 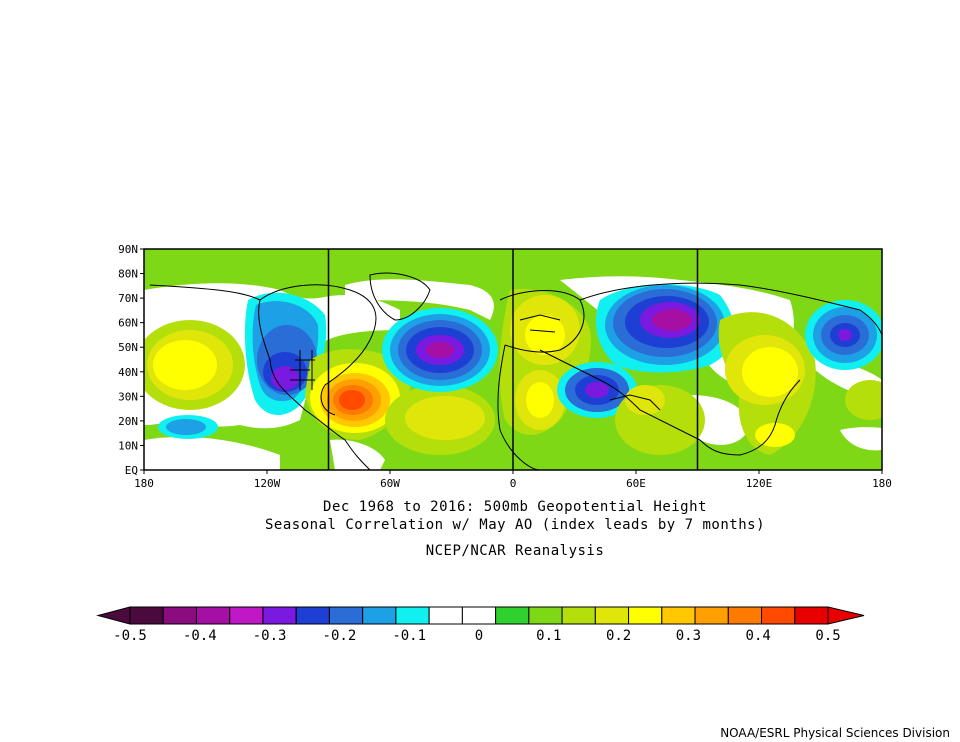 What do you see at coordinates (131, 360) in the screenshot?
I see `latitude-labels: 90N 80N 70N 60N 50N 40N 30N 20N 10N EQ` at bounding box center [131, 360].